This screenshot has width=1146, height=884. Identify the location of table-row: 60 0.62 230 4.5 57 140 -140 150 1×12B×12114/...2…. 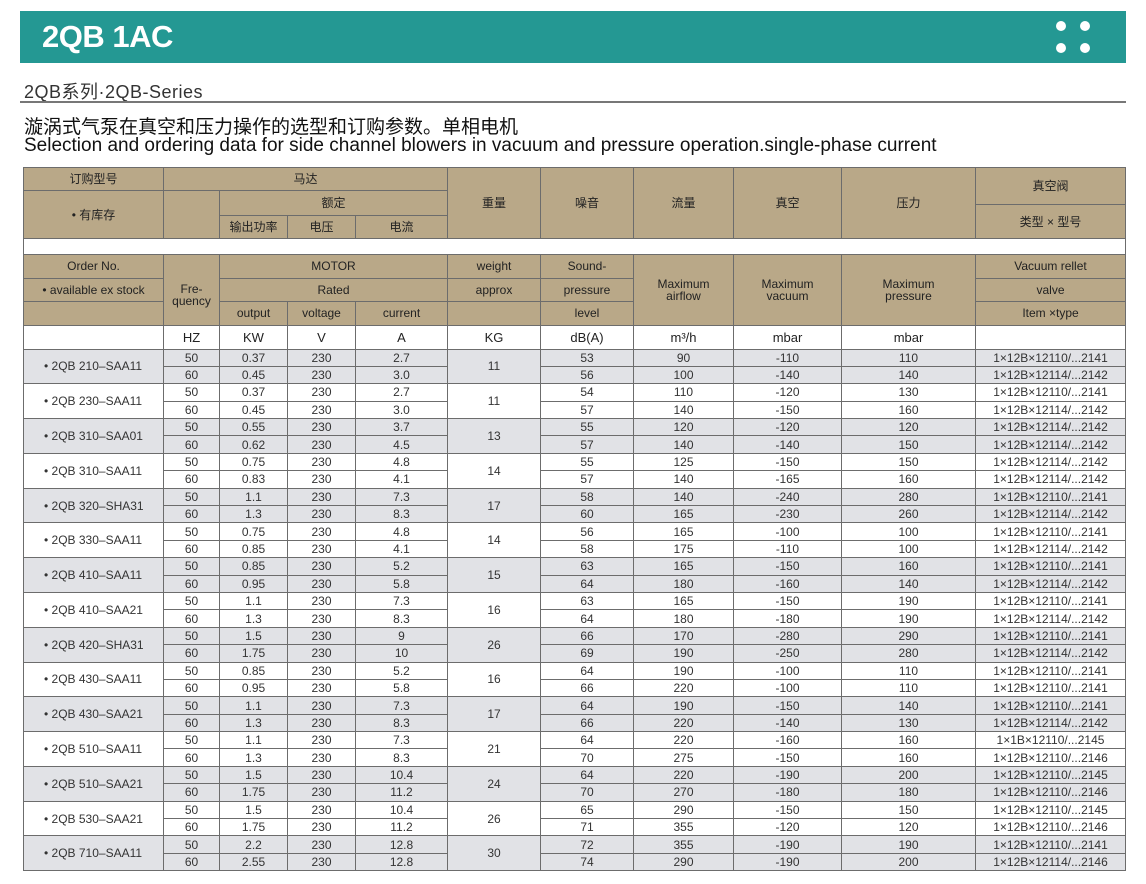
(575, 444).